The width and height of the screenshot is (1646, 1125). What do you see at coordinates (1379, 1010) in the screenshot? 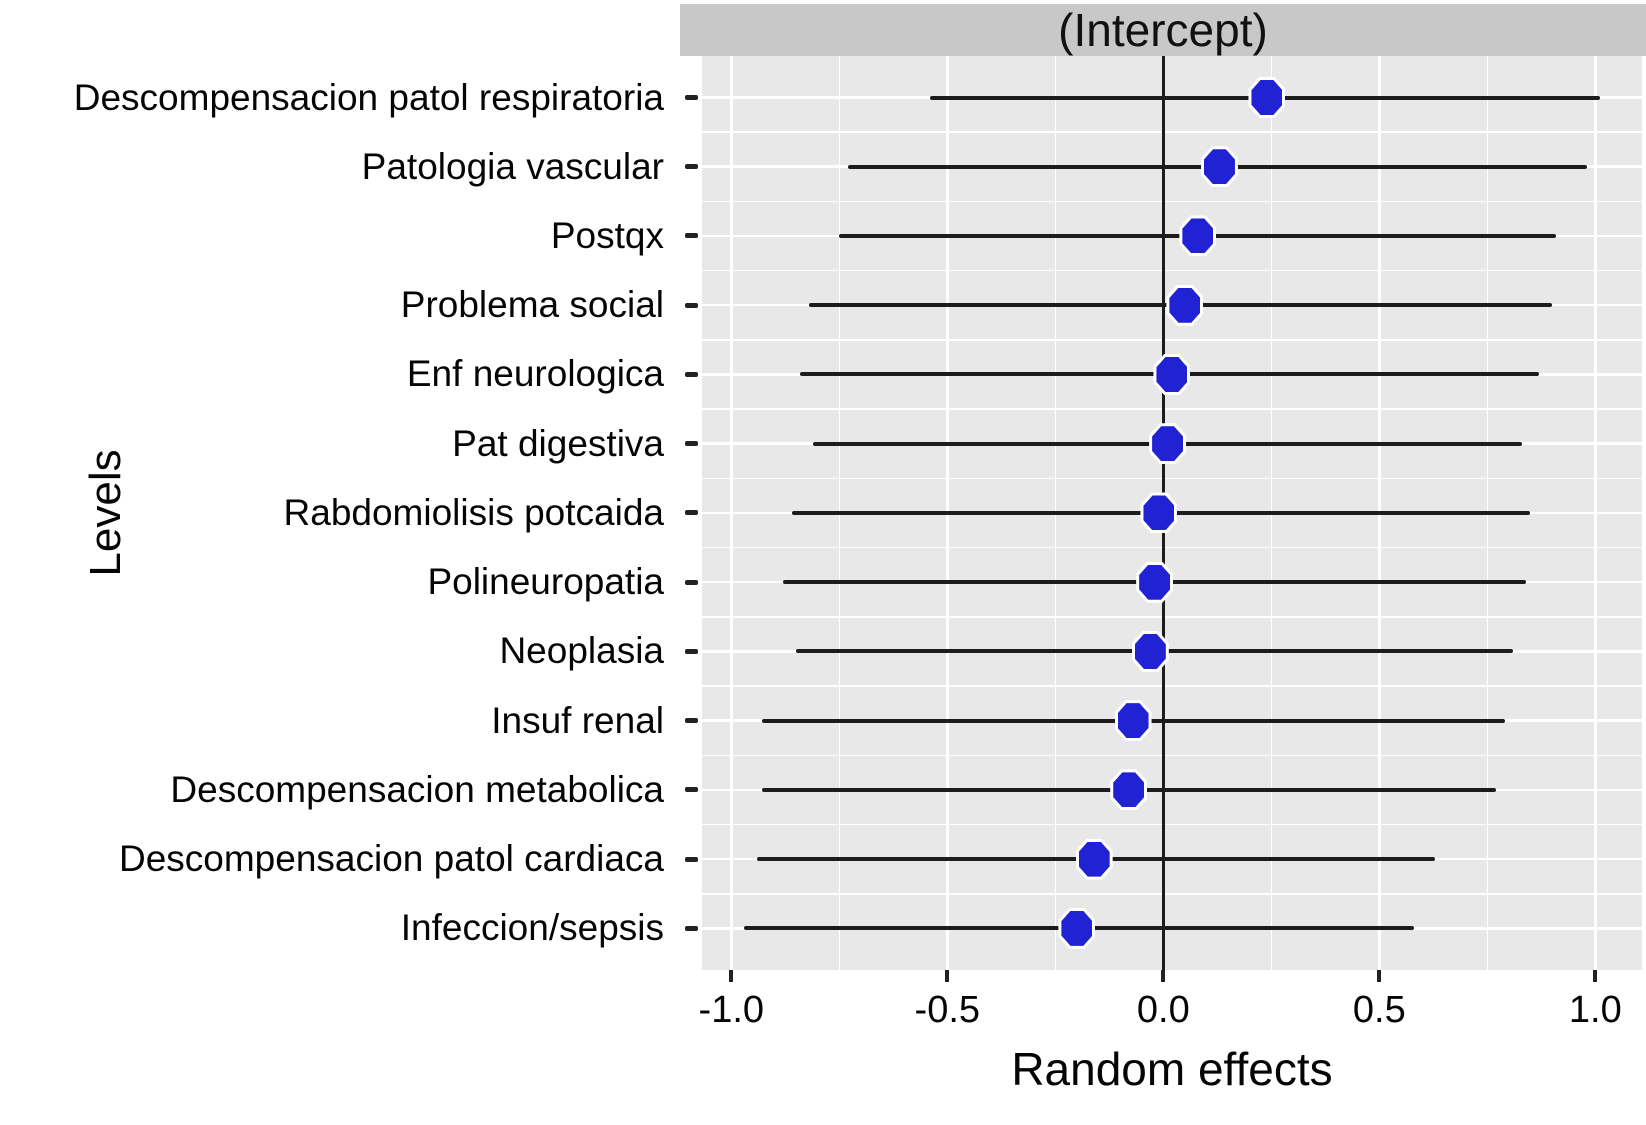
I see `x-axis-tick-label: 0.5` at bounding box center [1379, 1010].